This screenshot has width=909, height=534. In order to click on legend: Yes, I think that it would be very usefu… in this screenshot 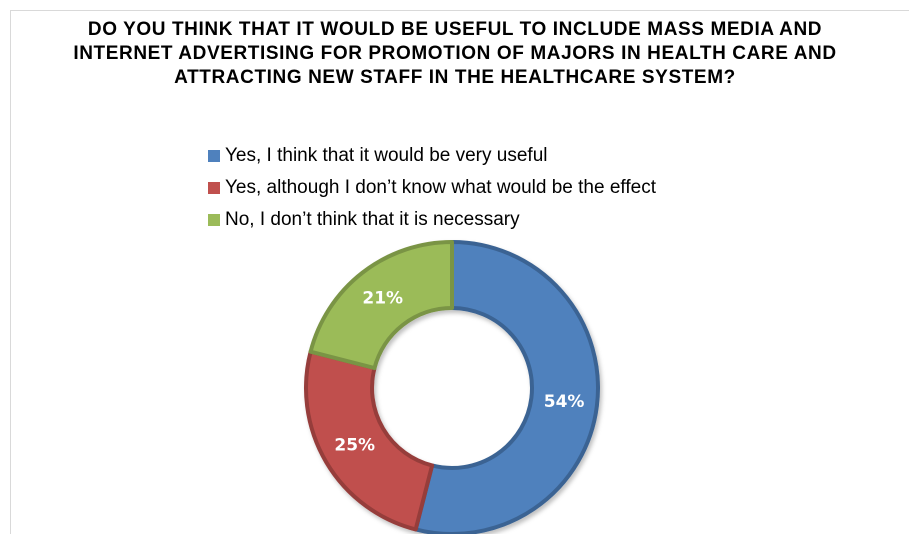, I will do `click(432, 188)`.